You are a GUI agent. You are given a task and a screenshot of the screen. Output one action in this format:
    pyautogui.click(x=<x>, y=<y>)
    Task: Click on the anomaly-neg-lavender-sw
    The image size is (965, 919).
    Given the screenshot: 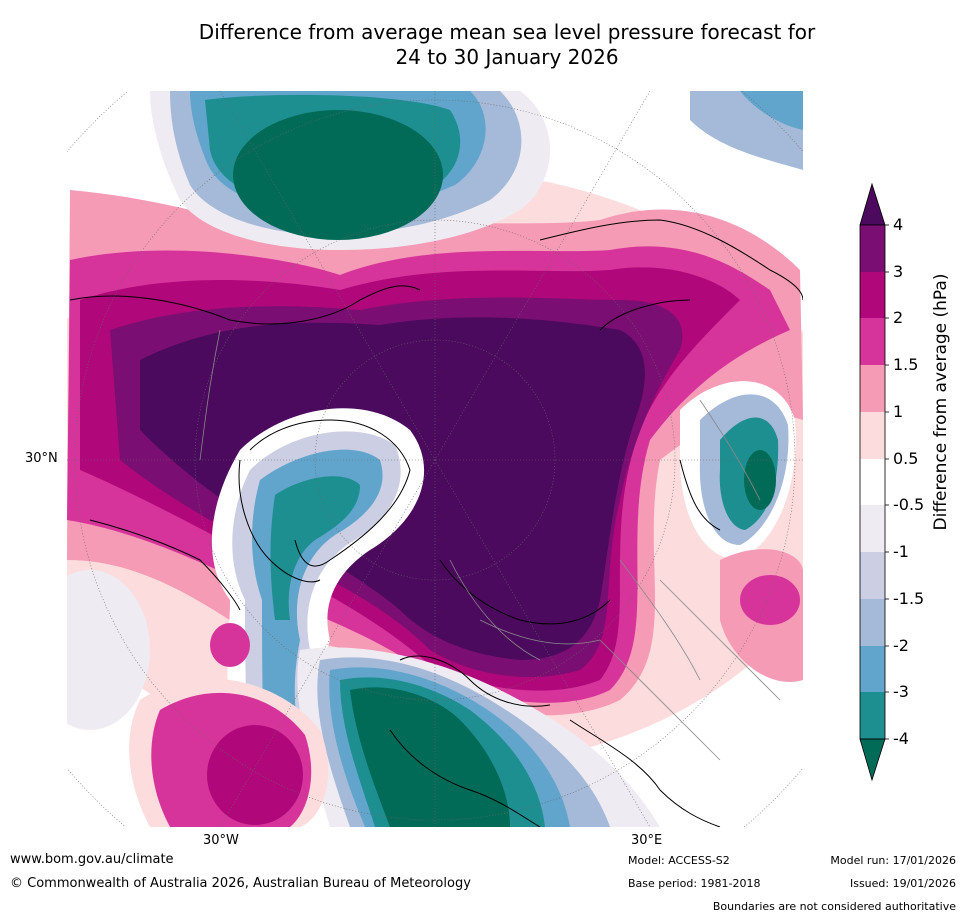 What is the action you would take?
    pyautogui.click(x=108, y=650)
    